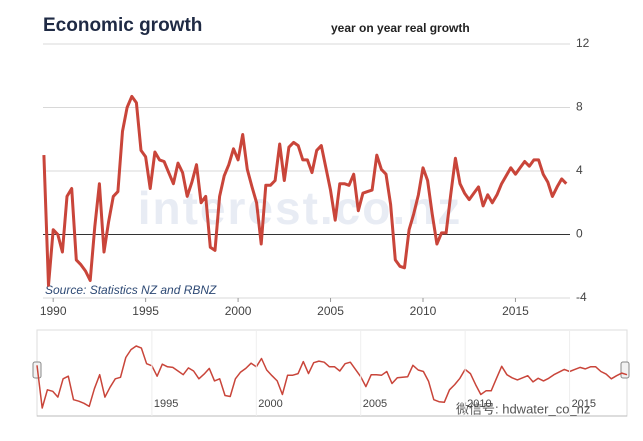  I want to click on y-tick-label: 4, so click(579, 170).